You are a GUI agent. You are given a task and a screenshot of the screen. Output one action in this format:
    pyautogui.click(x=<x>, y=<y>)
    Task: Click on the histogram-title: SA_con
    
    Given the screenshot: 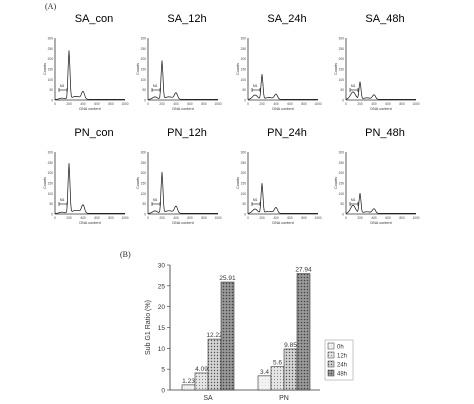 What is the action you would take?
    pyautogui.click(x=94, y=19)
    